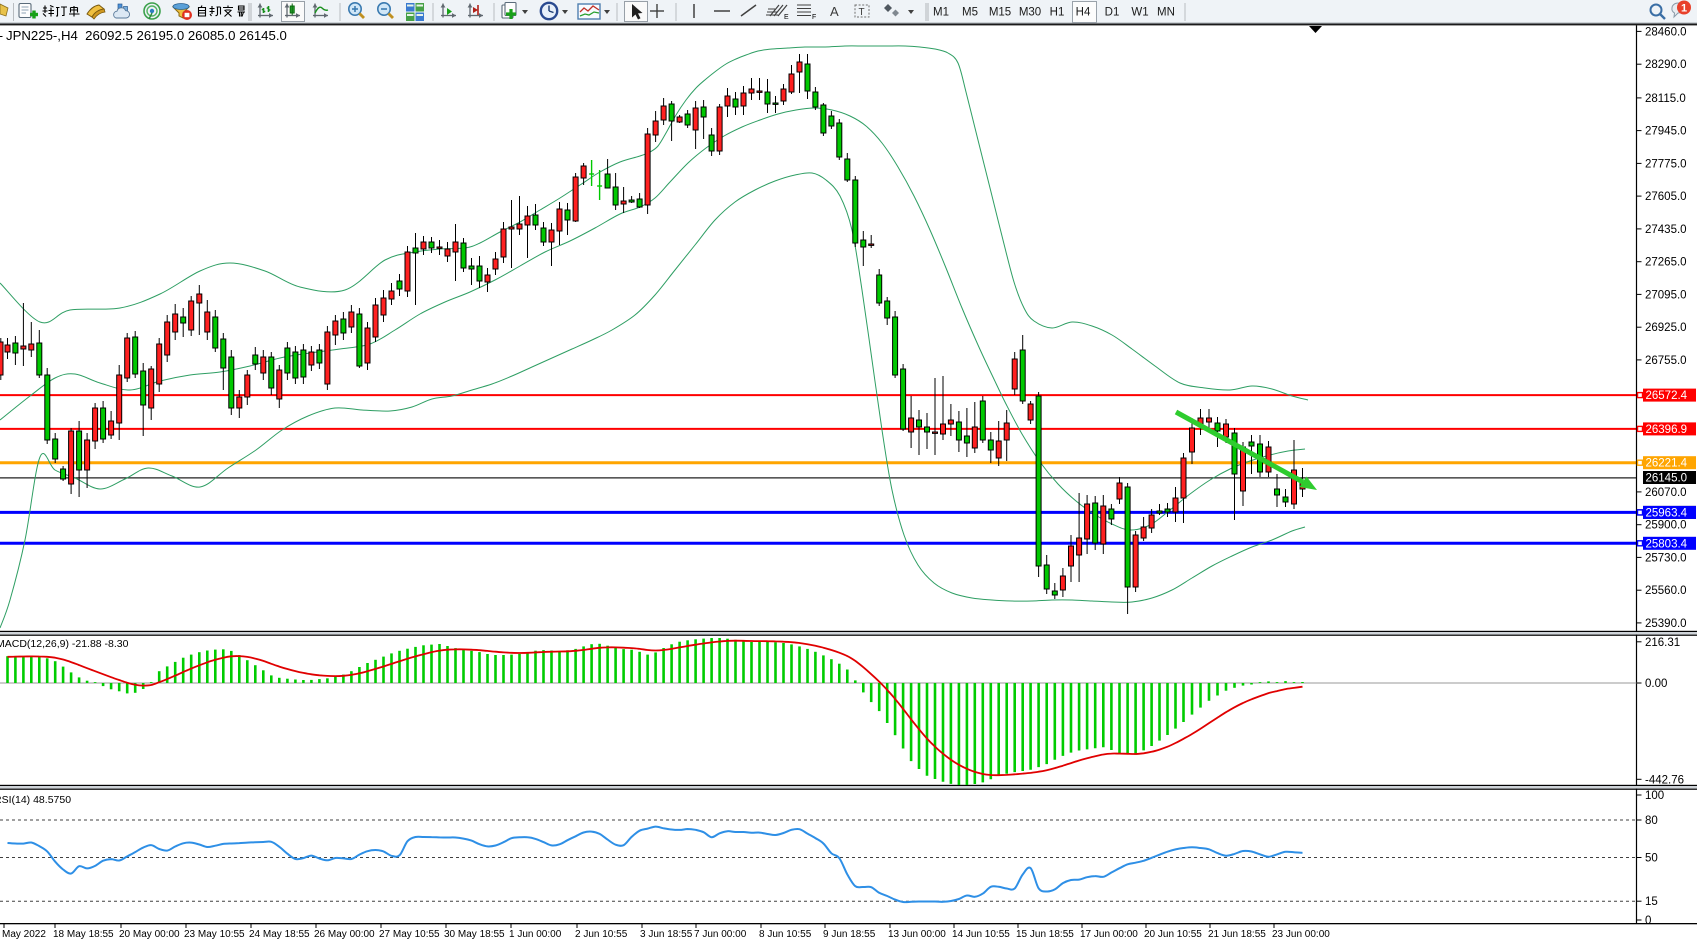 Image resolution: width=1697 pixels, height=940 pixels. What do you see at coordinates (1666, 526) in the screenshot?
I see `svg-text: 25900.0` at bounding box center [1666, 526].